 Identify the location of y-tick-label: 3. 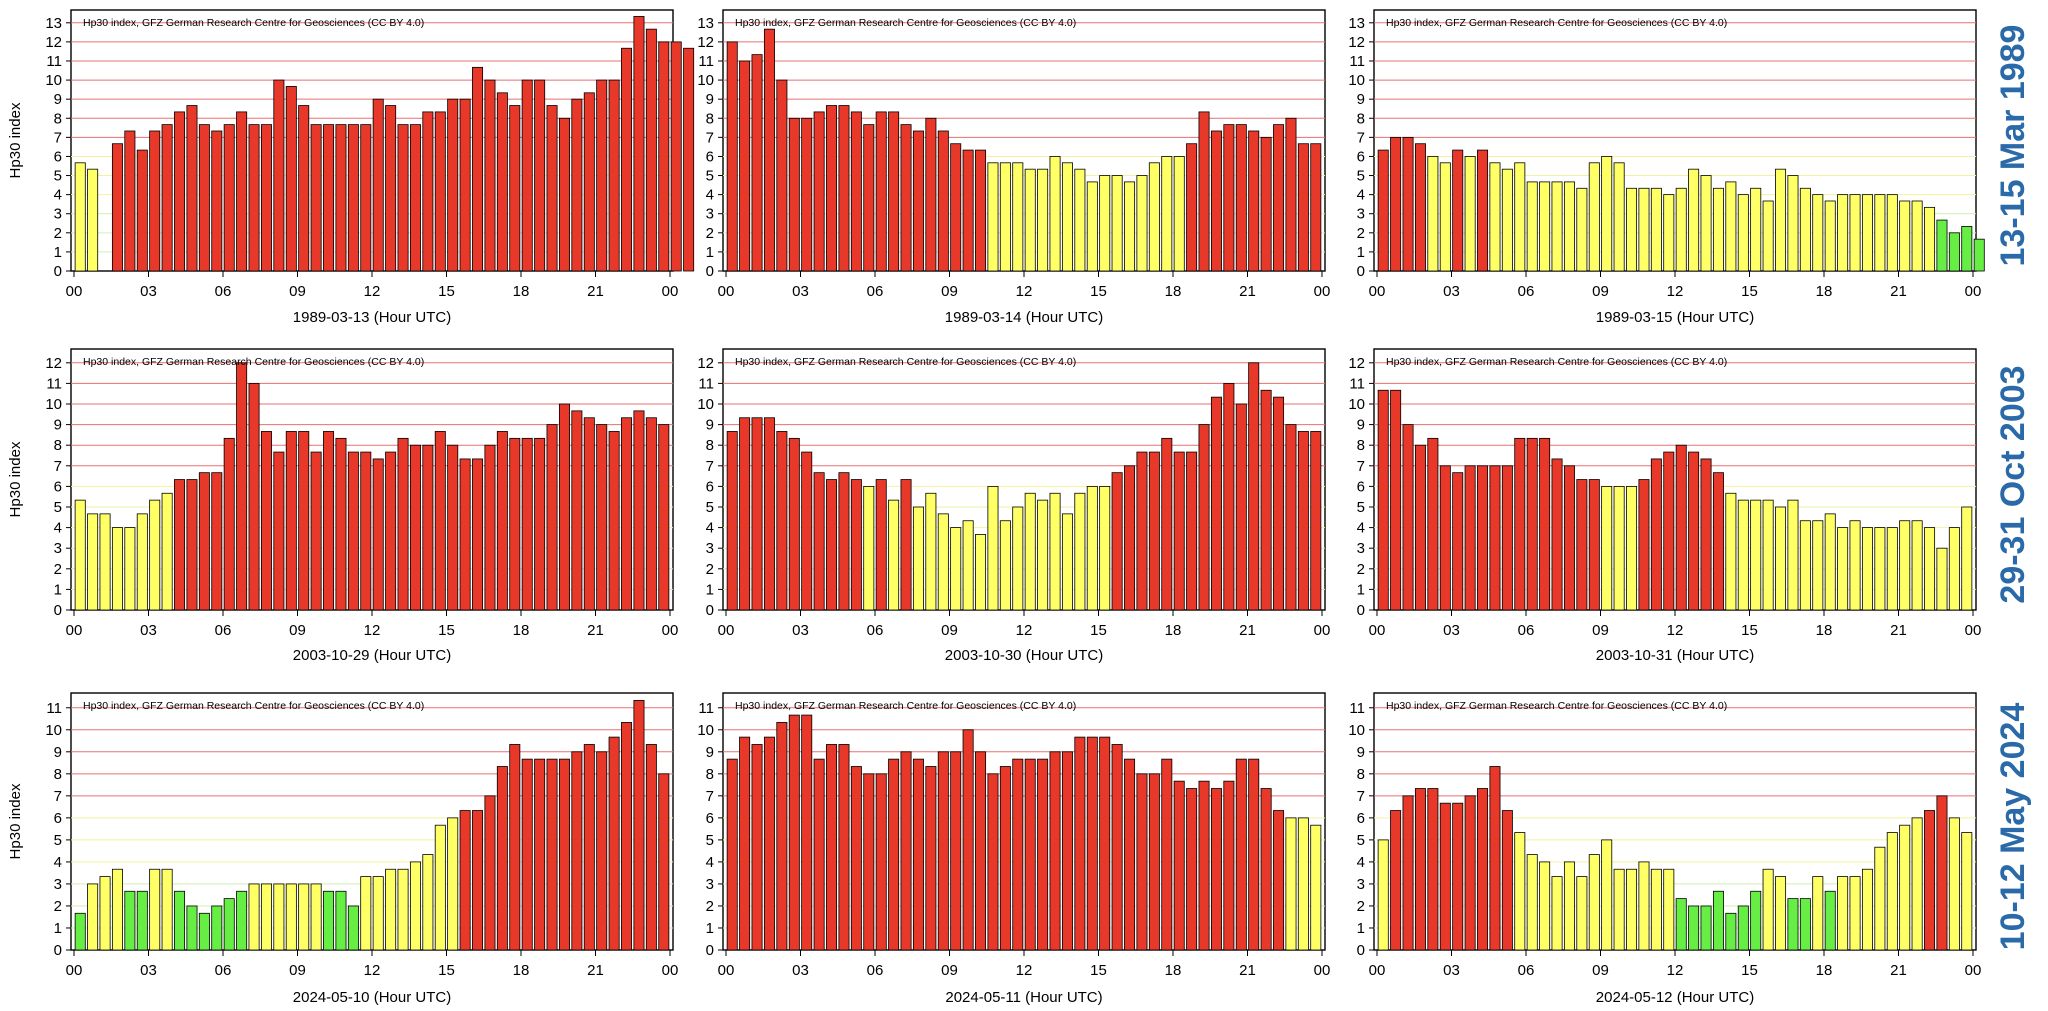
(710, 884).